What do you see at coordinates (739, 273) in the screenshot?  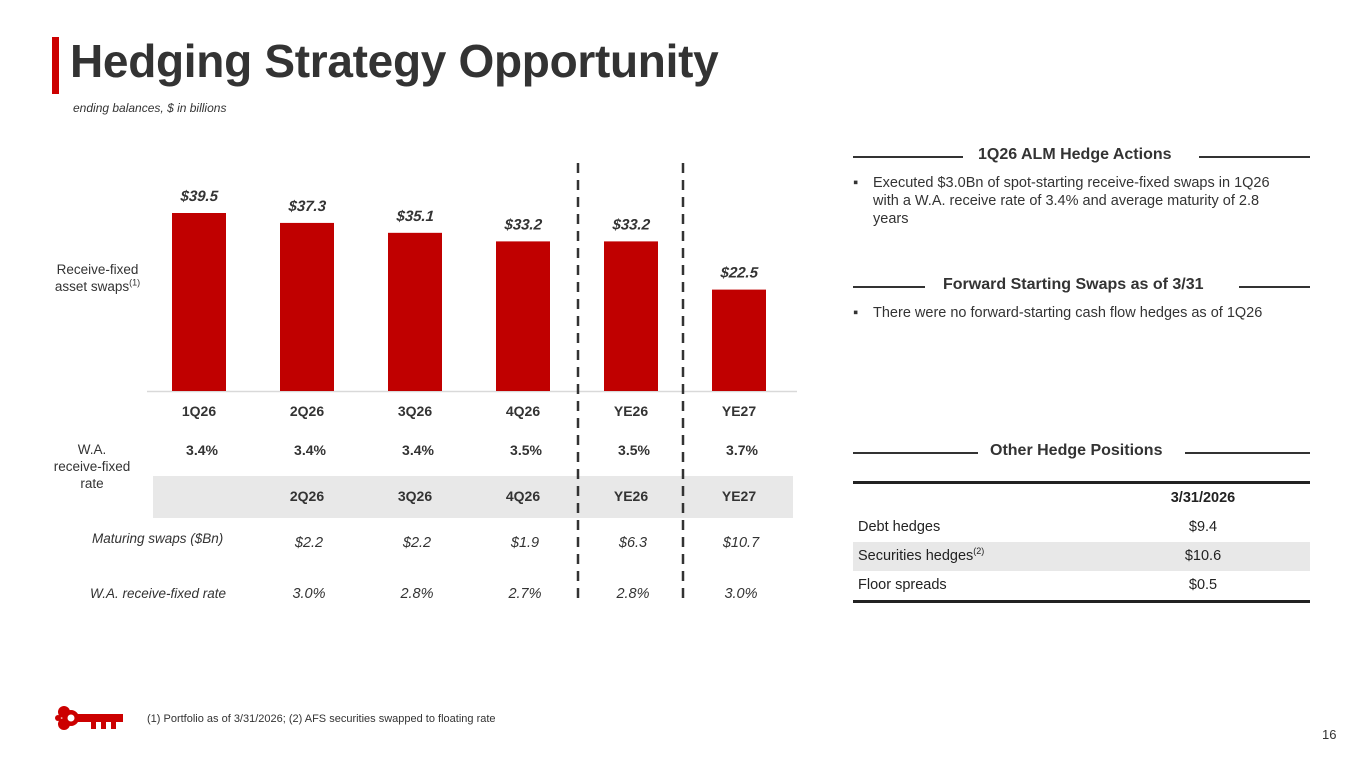 I see `bar-value-label: $22.5` at bounding box center [739, 273].